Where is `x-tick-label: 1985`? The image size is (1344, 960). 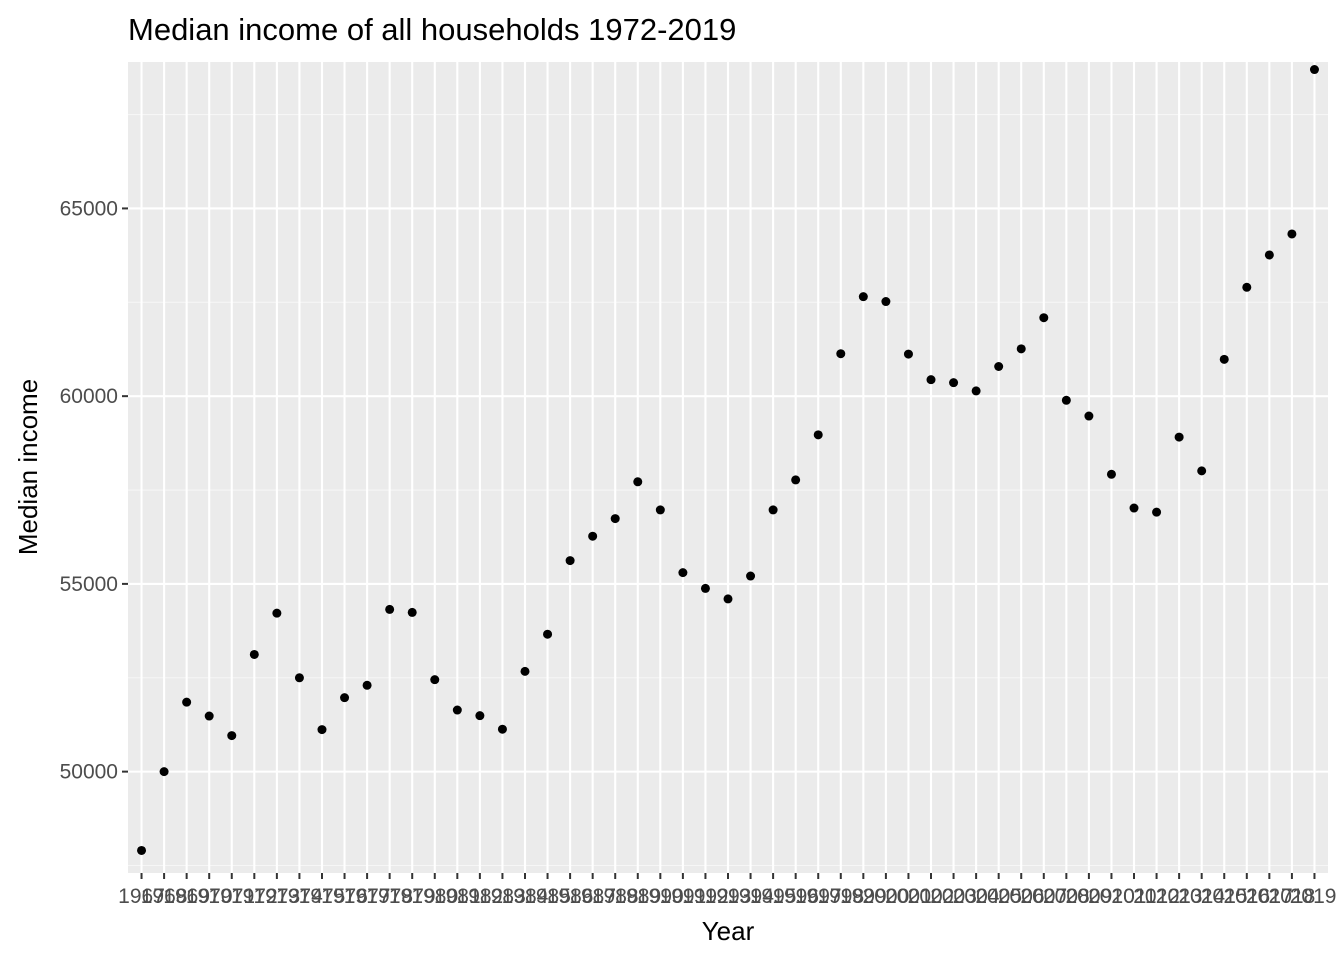 x-tick-label: 1985 is located at coordinates (547, 896).